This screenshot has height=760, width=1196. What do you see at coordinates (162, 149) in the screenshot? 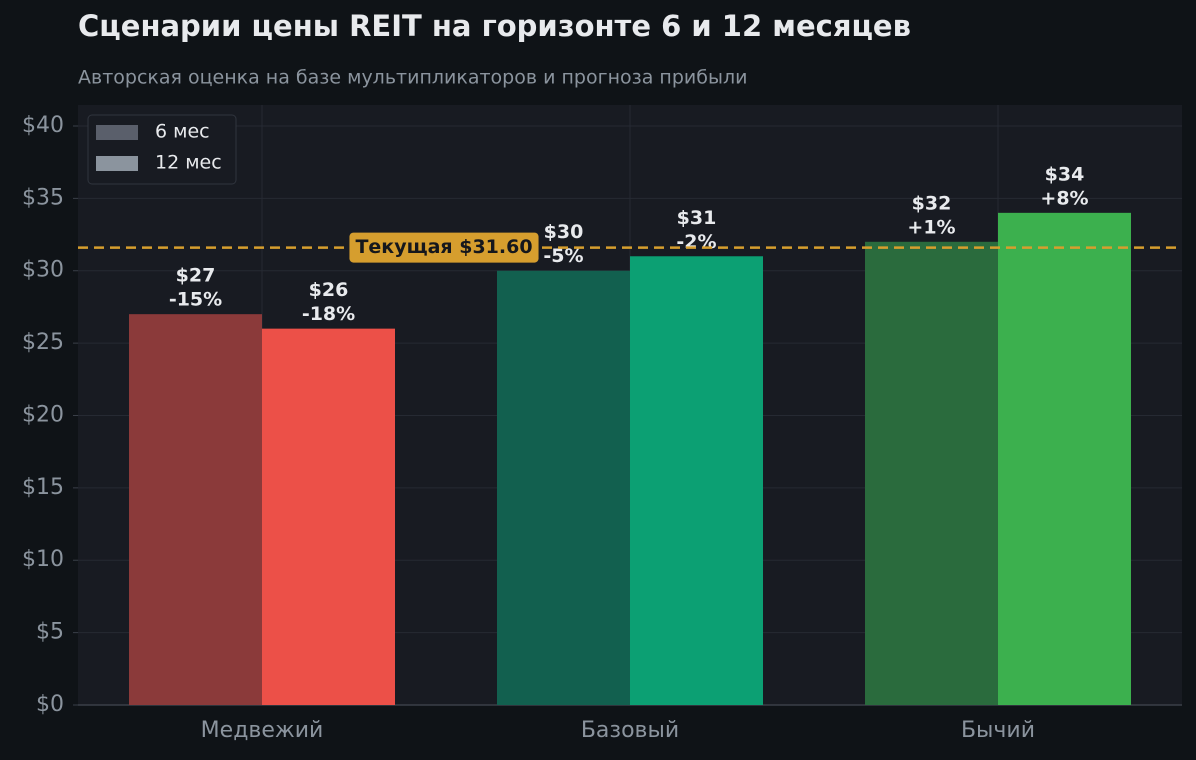
I see `legend: 6 мес 12 мес` at bounding box center [162, 149].